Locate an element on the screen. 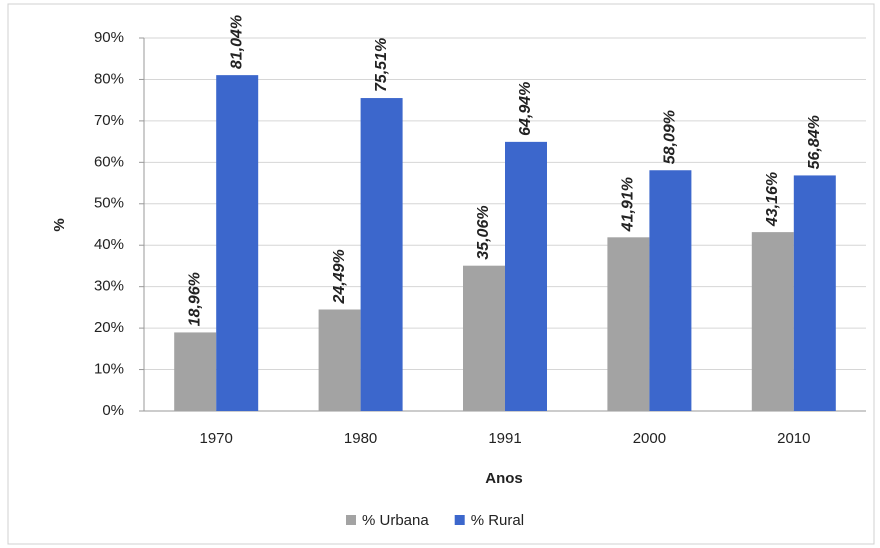  value-label: 35,06% is located at coordinates (483, 232).